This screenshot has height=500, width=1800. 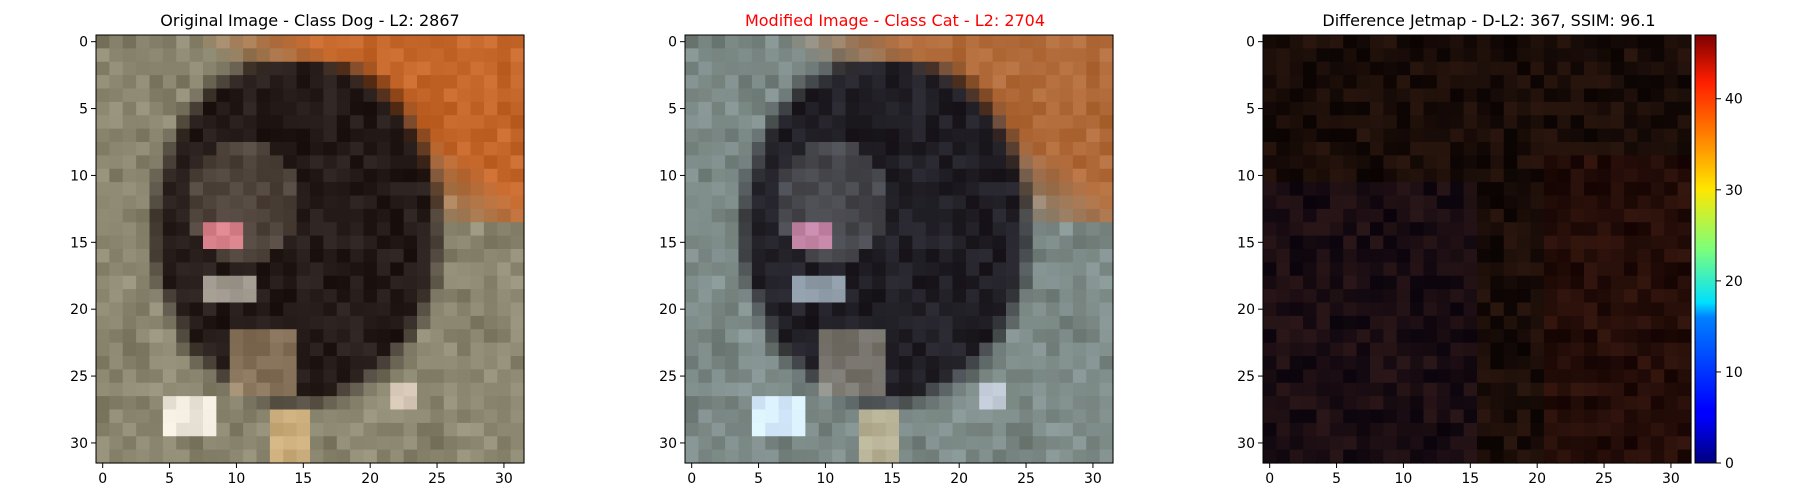 What do you see at coordinates (1026, 479) in the screenshot?
I see `x-tick-label-modified: 25` at bounding box center [1026, 479].